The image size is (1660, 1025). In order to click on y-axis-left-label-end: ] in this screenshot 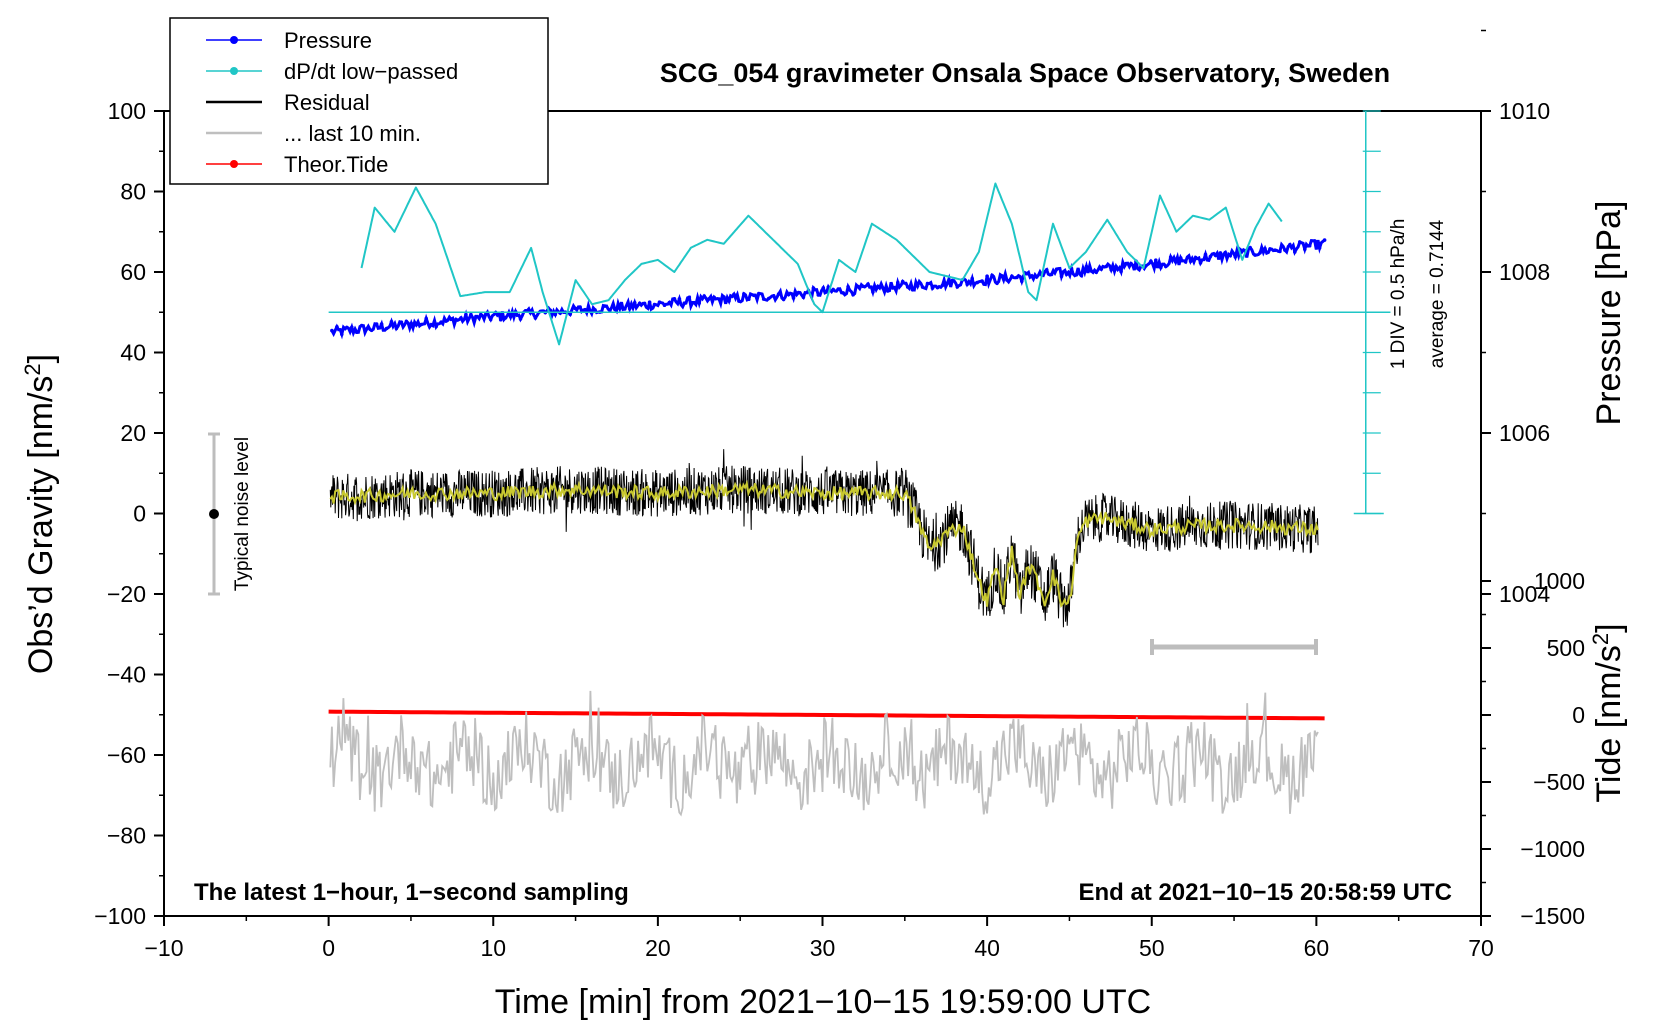, I will do `click(41, 358)`.